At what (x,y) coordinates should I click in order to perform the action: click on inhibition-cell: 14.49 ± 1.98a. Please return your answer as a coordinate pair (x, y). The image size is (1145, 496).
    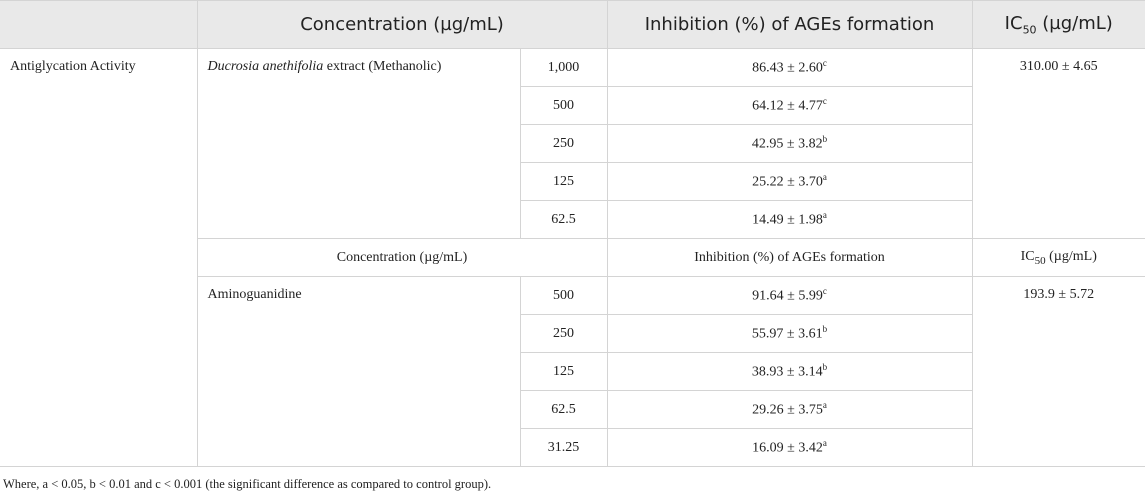
    Looking at the image, I should click on (789, 219).